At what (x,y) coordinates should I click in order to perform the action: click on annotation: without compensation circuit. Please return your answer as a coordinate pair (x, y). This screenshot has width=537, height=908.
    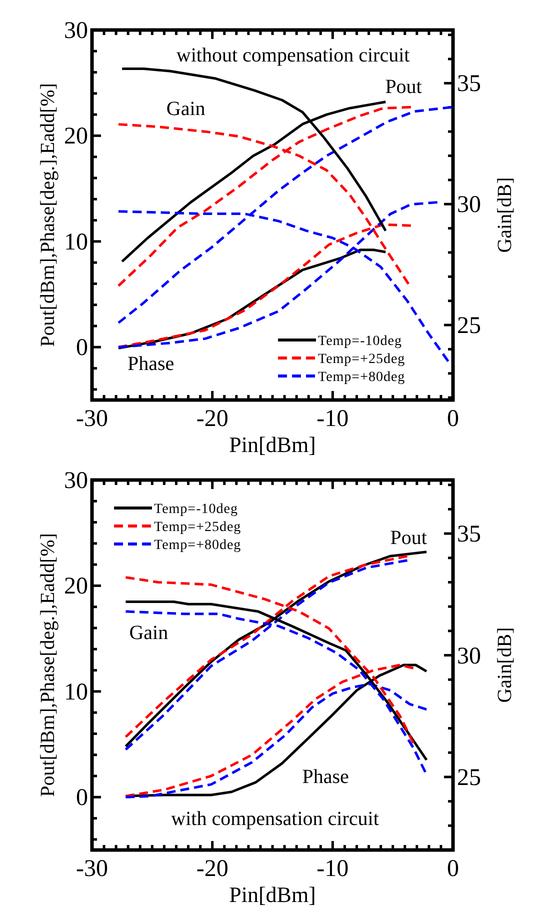
    Looking at the image, I should click on (293, 55).